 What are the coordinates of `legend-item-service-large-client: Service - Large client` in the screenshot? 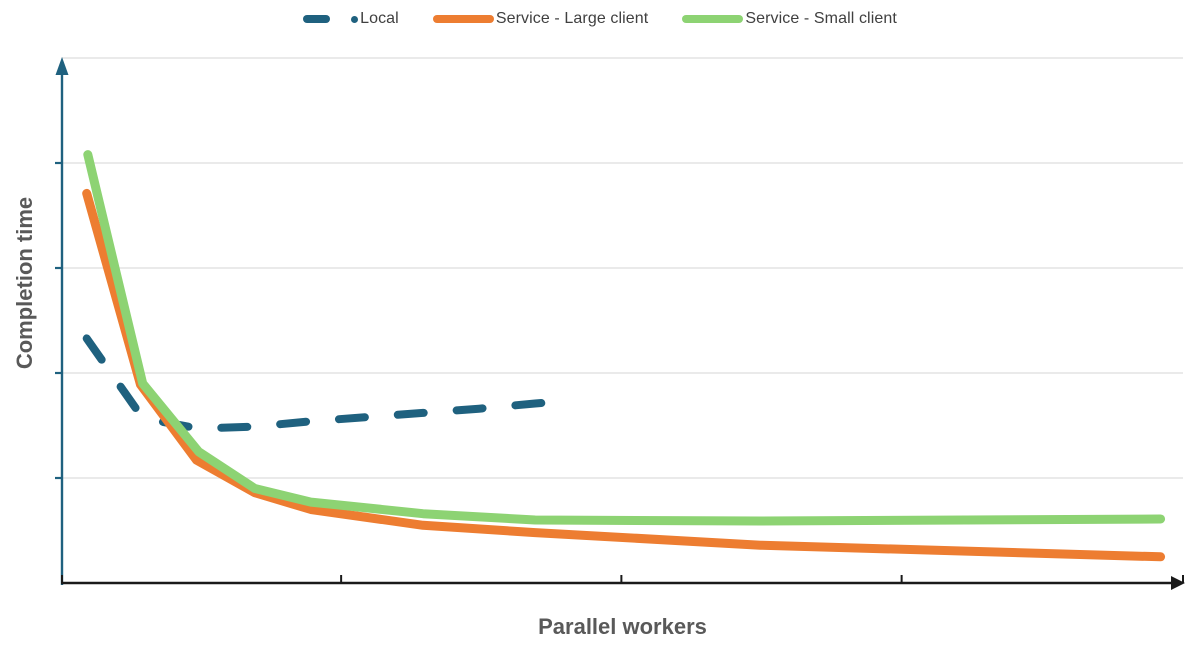 It's located at (540, 19).